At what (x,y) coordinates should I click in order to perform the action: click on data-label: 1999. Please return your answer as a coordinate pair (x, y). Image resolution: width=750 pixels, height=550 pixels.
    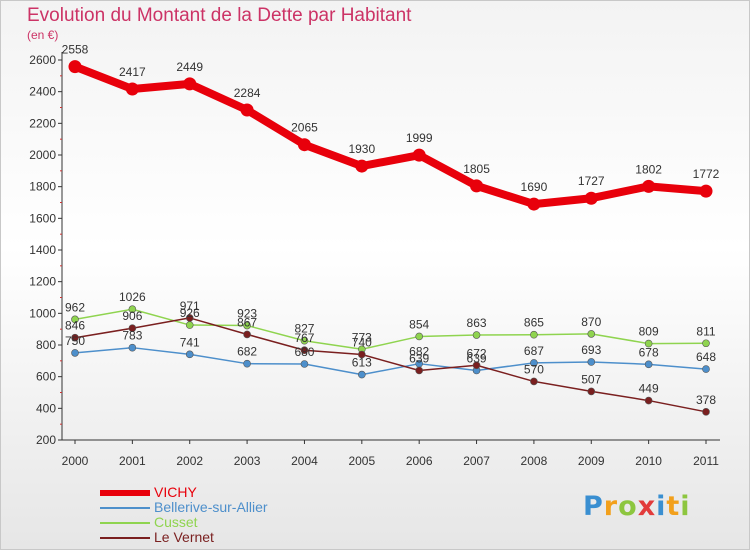
    Looking at the image, I should click on (419, 138).